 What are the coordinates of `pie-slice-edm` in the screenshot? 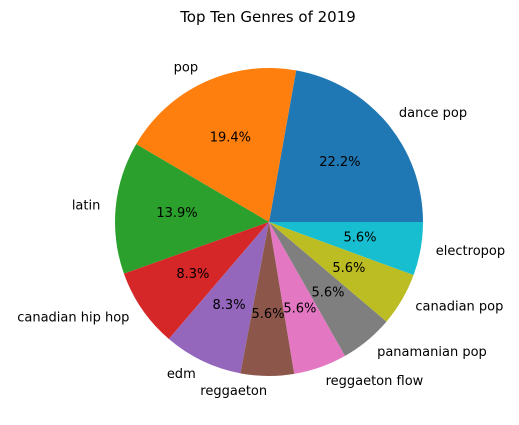 It's located at (218, 298).